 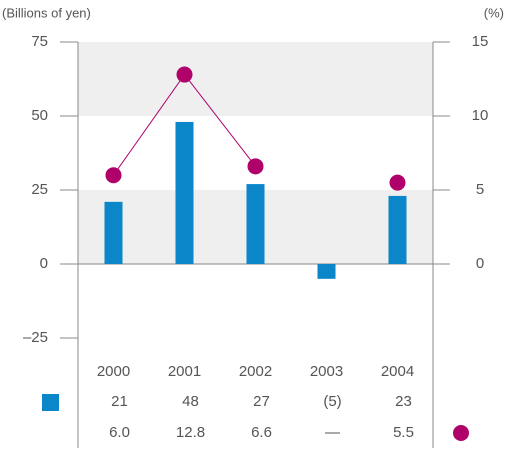 What do you see at coordinates (494, 12) in the screenshot?
I see `y2-axis-label: (%)` at bounding box center [494, 12].